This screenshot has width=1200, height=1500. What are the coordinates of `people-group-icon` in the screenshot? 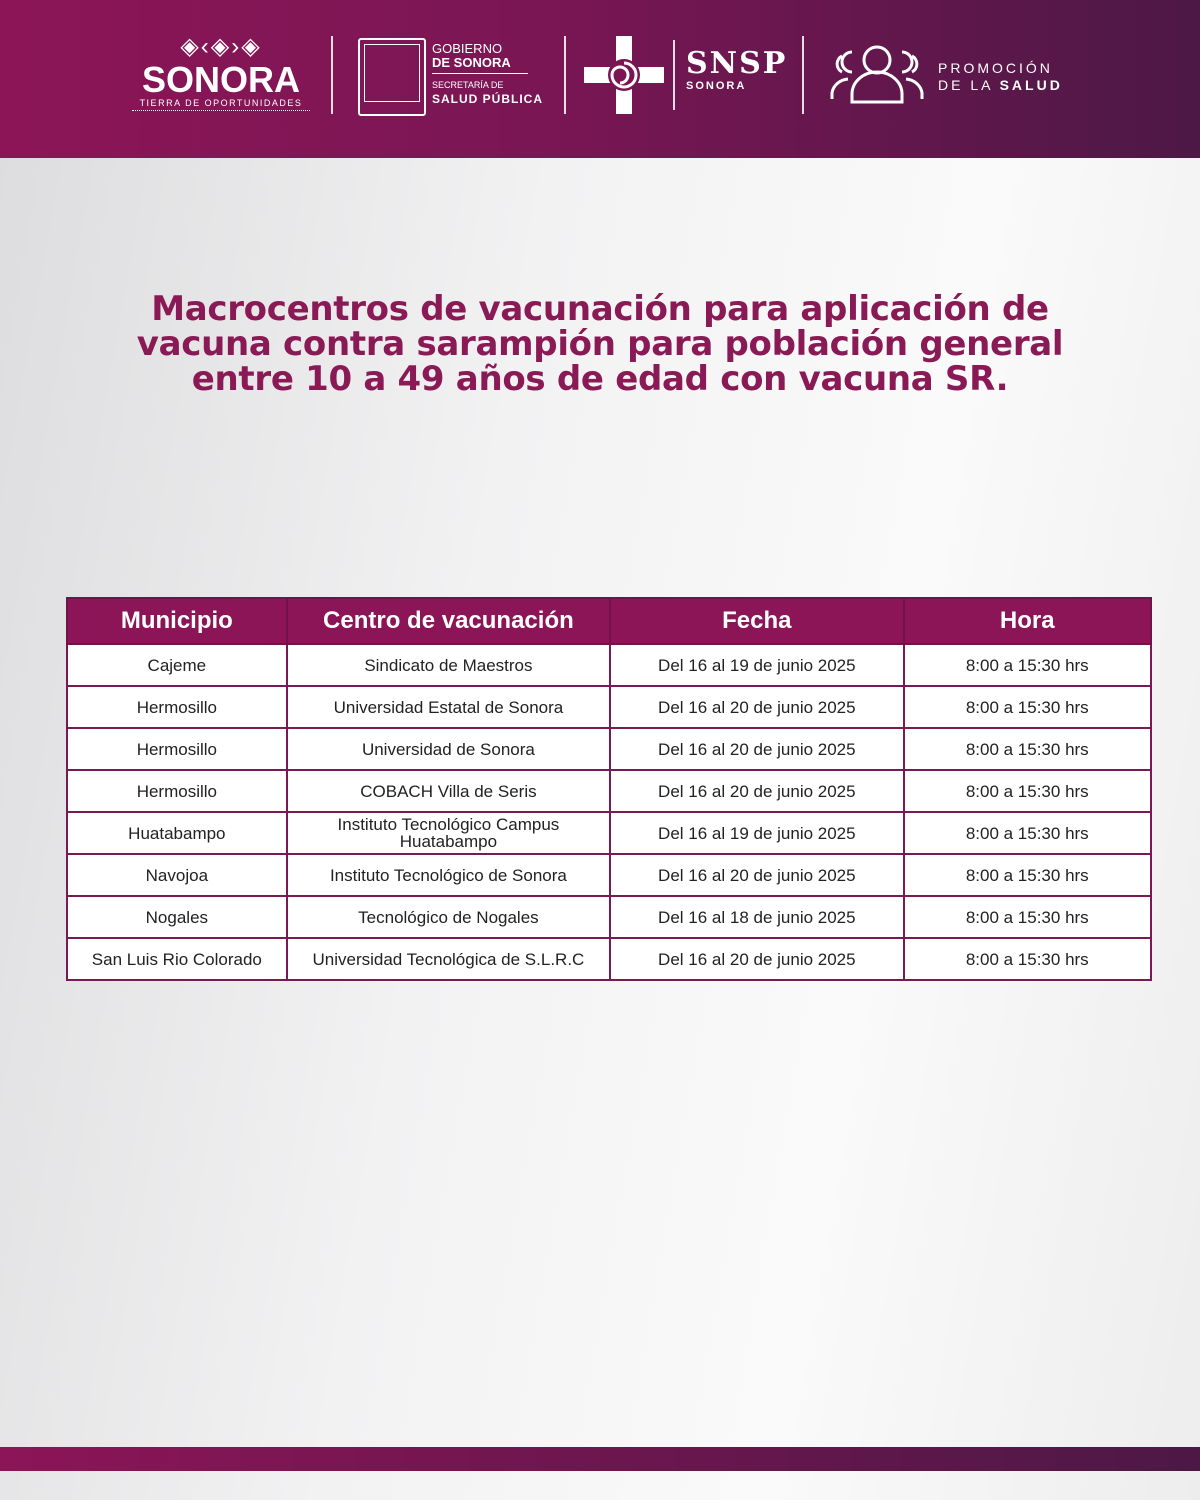 It's located at (877, 74).